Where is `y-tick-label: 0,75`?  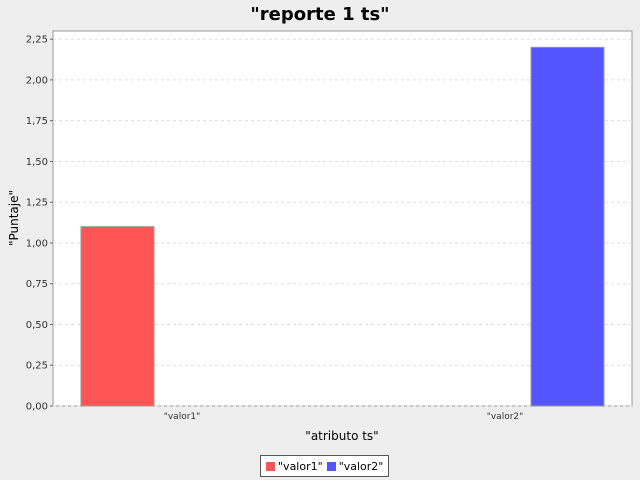
y-tick-label: 0,75 is located at coordinates (37, 284).